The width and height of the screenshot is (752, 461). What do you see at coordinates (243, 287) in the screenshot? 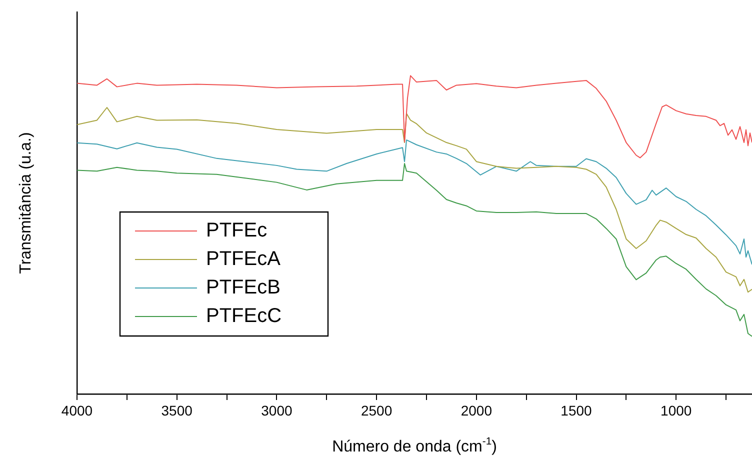
I see `legend-label: PTFEcB` at bounding box center [243, 287].